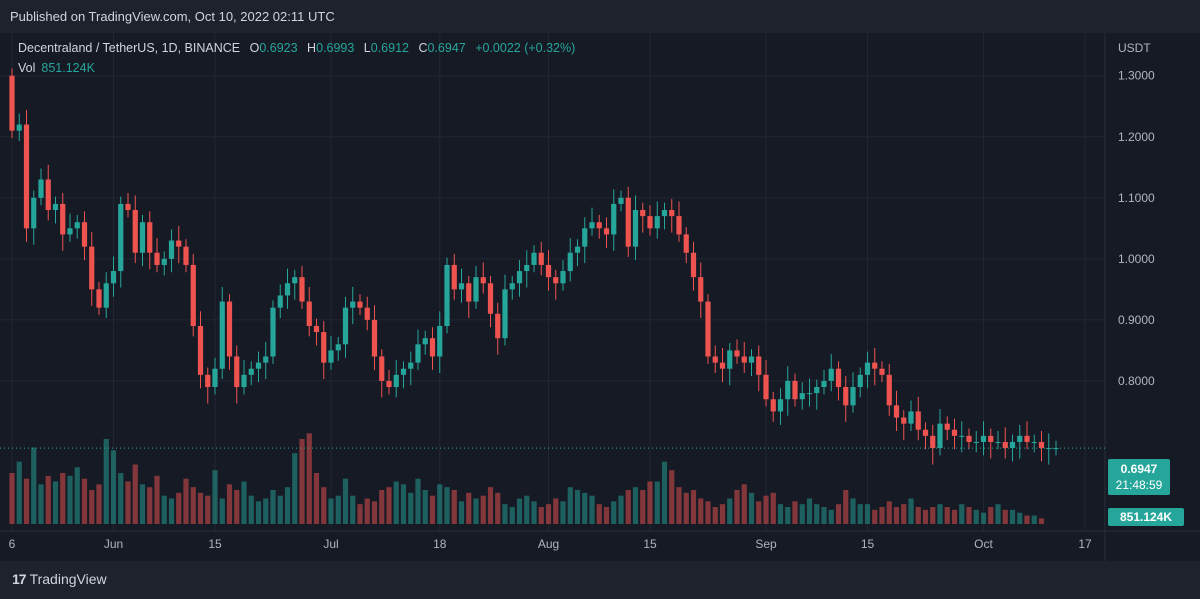 This screenshot has height=599, width=1200. Describe the element at coordinates (1085, 544) in the screenshot. I see `x-tick-label: 17` at that location.